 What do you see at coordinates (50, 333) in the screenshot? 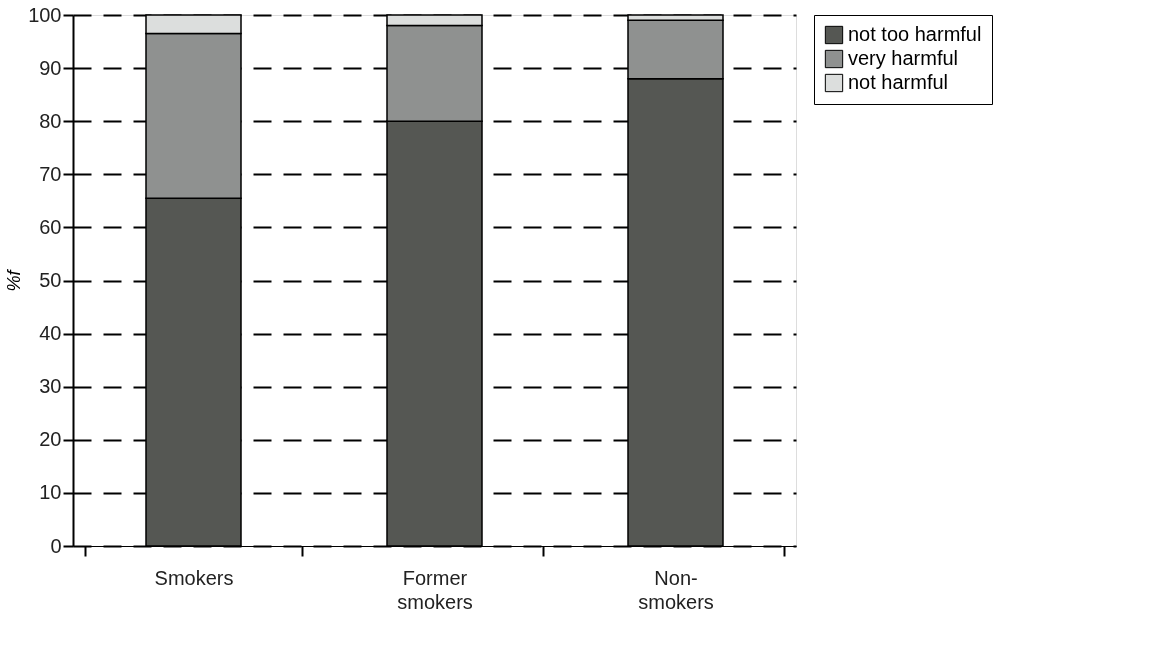
I see `y-tick-label: 40` at bounding box center [50, 333].